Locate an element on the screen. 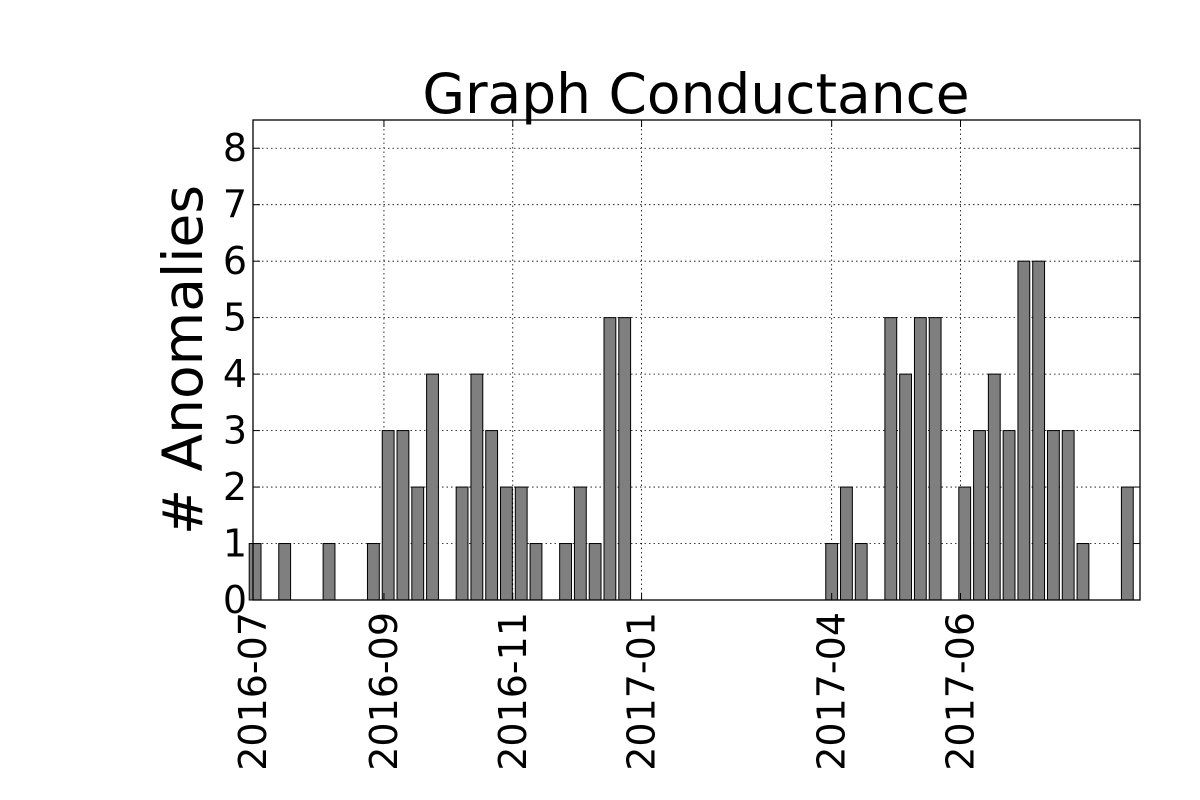  y-tick-label: 4 is located at coordinates (235, 374).